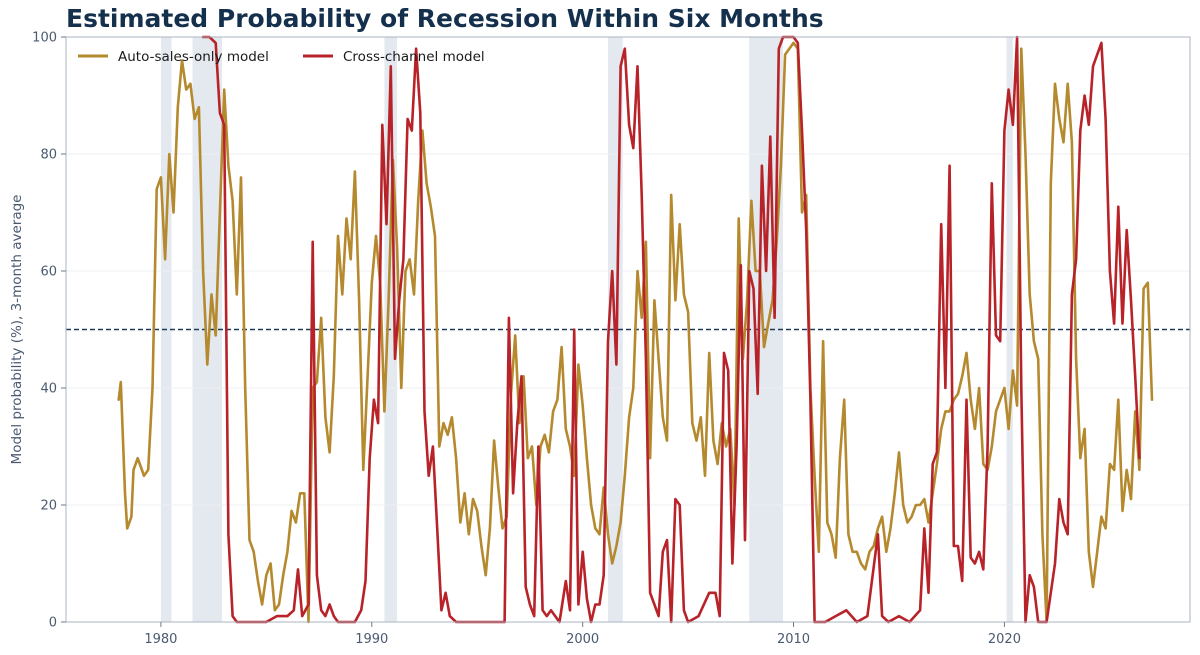  What do you see at coordinates (281, 57) in the screenshot?
I see `legend: Auto-sales-only model Cross-channel model` at bounding box center [281, 57].